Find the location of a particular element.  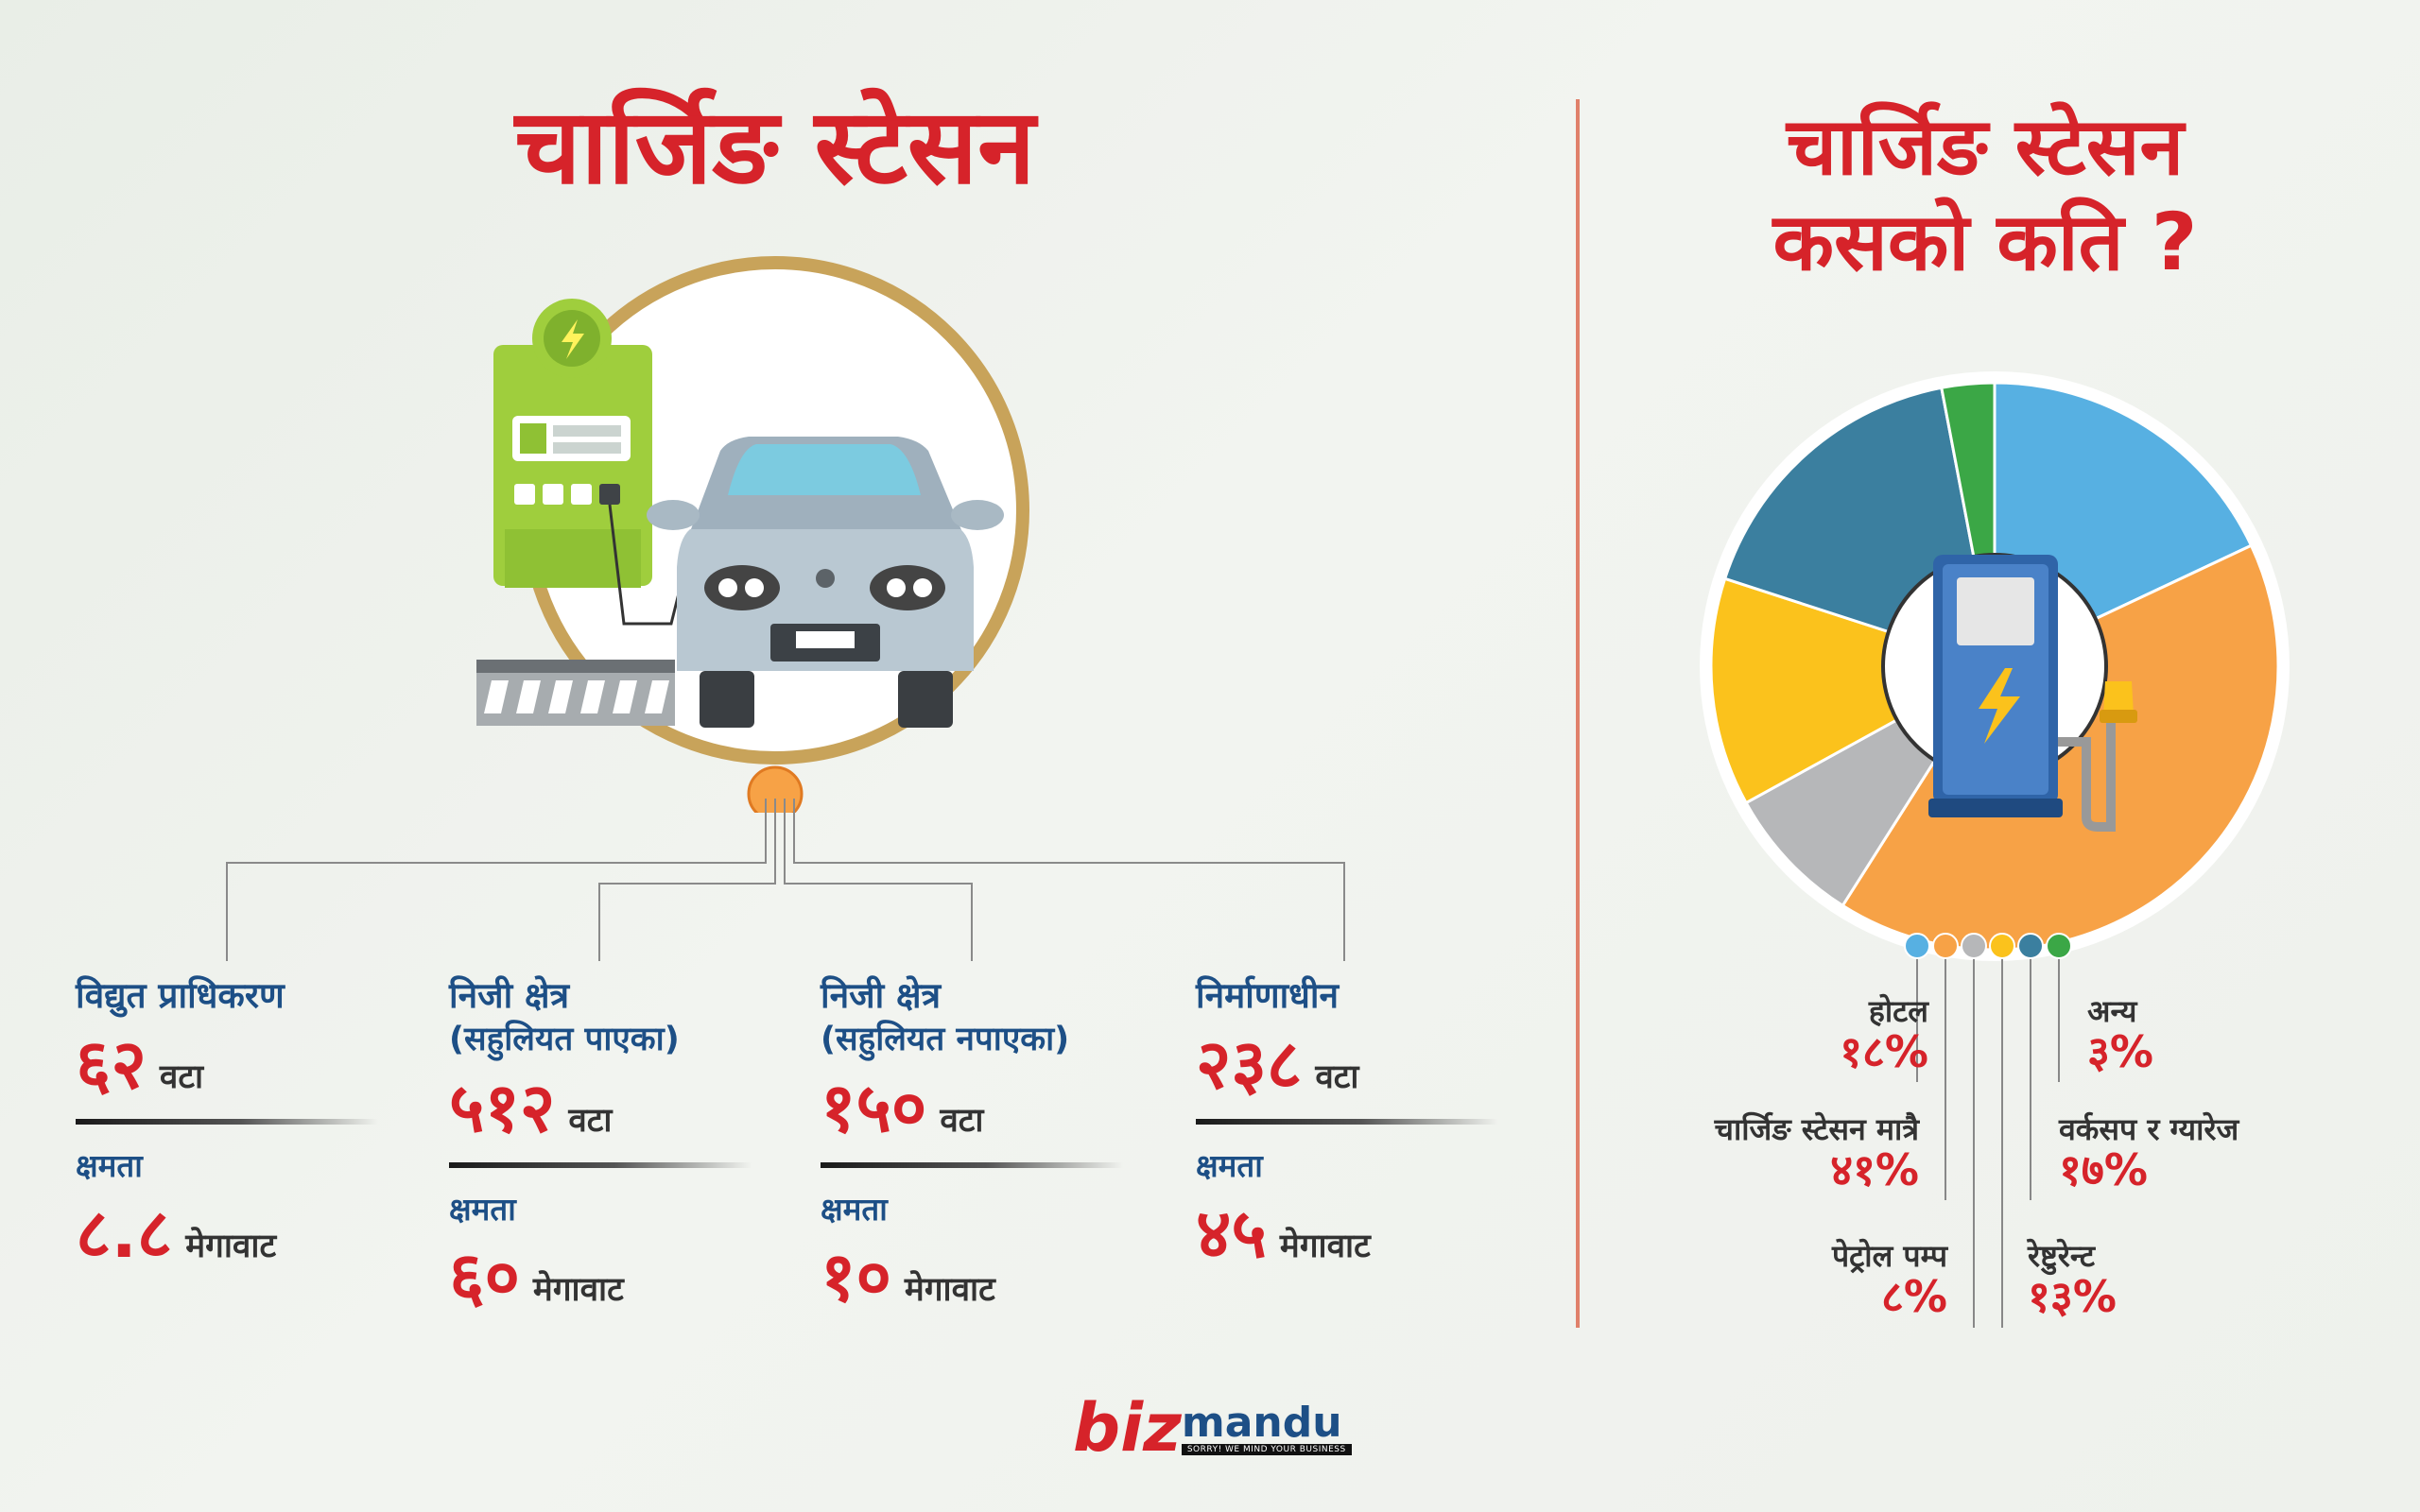

legend-percent: १३% is located at coordinates (2072, 1297).